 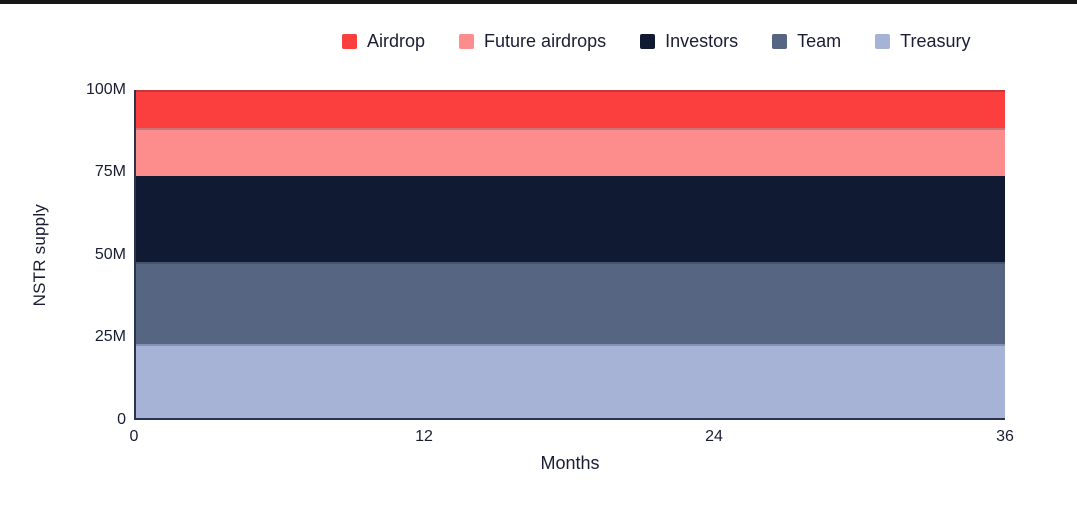 I want to click on legend-item-team: Team, so click(x=806, y=41).